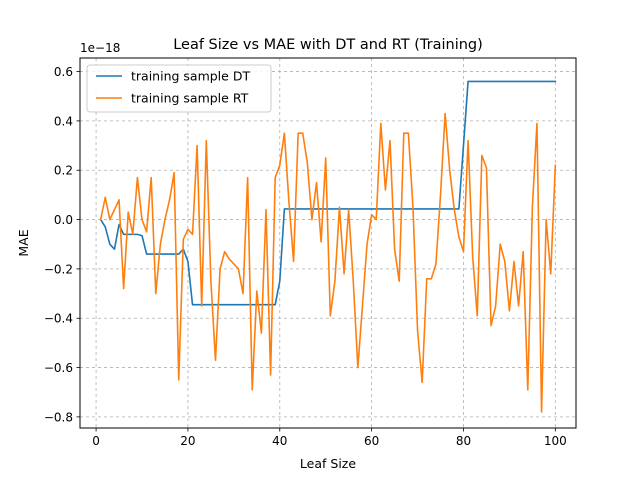  I want to click on x-tick-label: 20, so click(187, 441).